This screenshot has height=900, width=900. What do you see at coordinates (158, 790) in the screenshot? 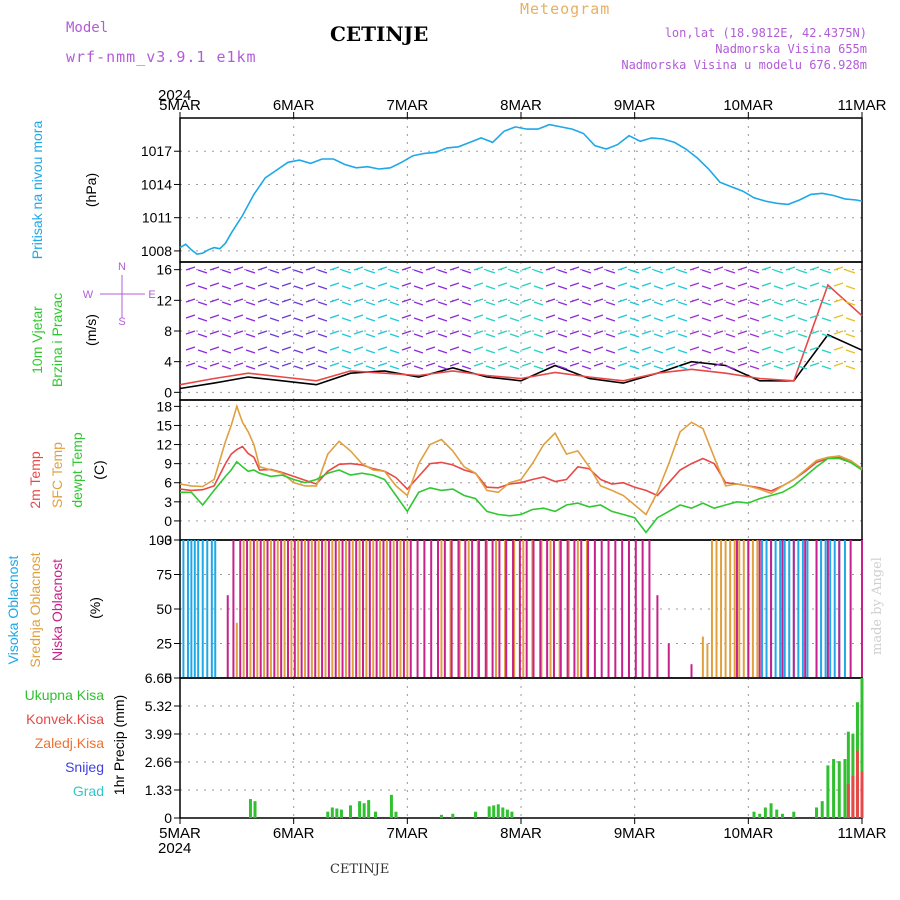
I see `y-tick-label: 1.33` at bounding box center [158, 790].